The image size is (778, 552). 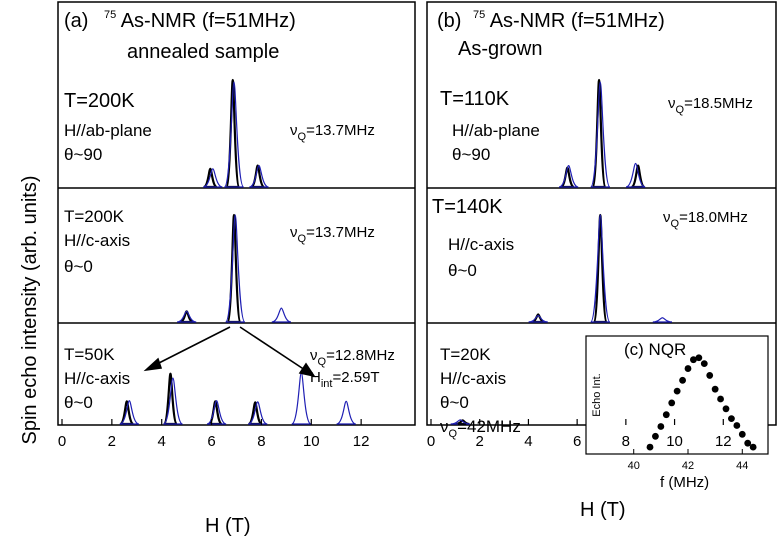 What do you see at coordinates (479, 15) in the screenshot?
I see `panel-b-isotope: 75` at bounding box center [479, 15].